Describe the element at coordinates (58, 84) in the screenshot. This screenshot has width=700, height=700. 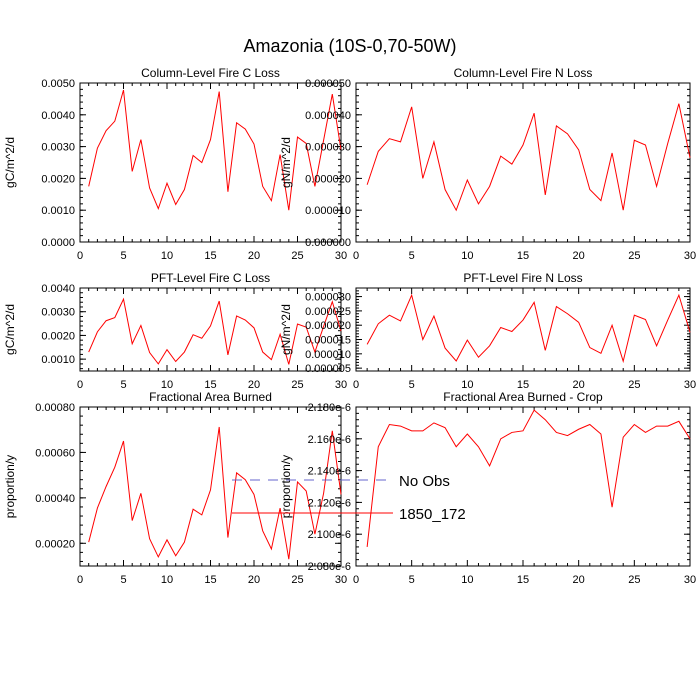
I see `y-tick-label: 0.0050` at that location.